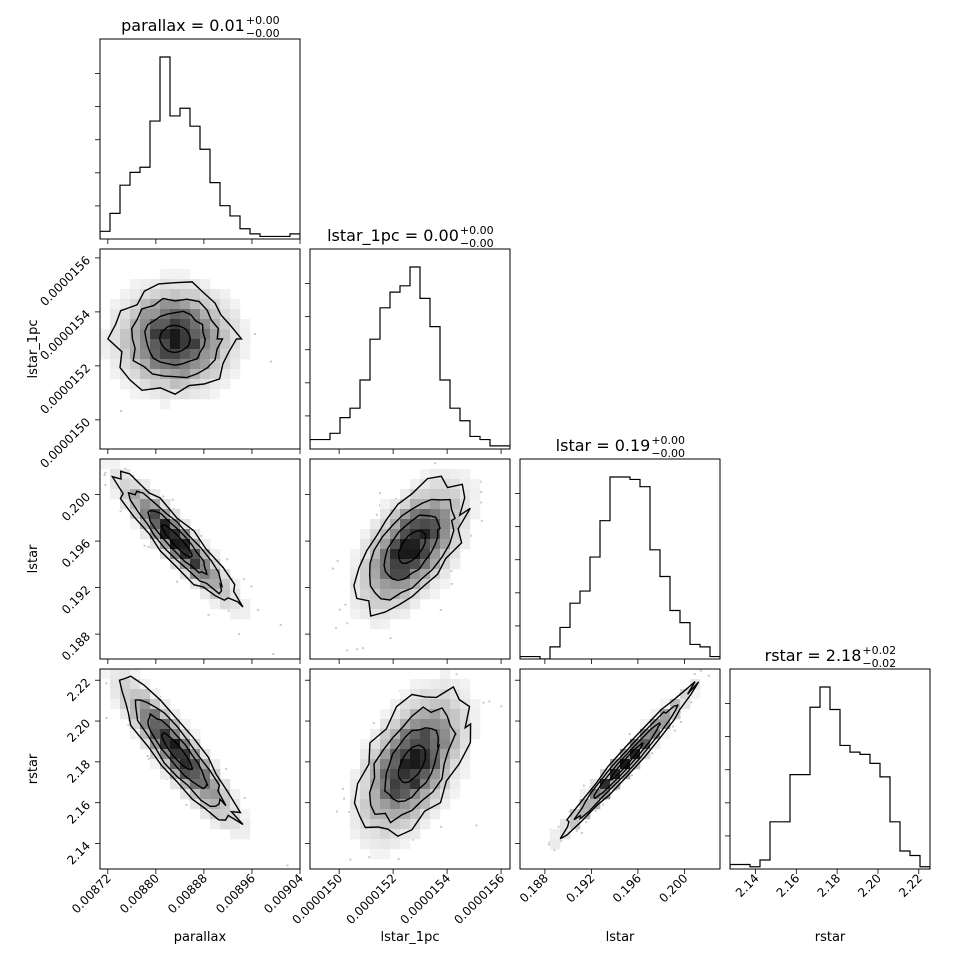  I want to click on panel-lstar-rstar: 0.188 0.192 0.196 0.200, so click(618, 786).